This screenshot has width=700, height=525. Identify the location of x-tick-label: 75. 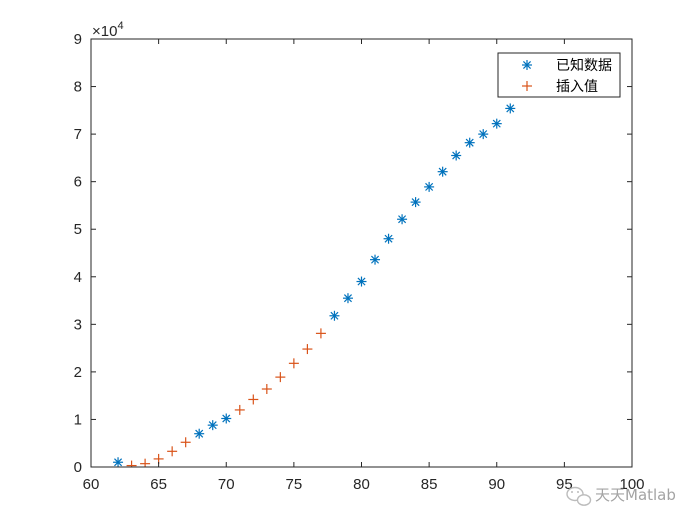
(294, 484).